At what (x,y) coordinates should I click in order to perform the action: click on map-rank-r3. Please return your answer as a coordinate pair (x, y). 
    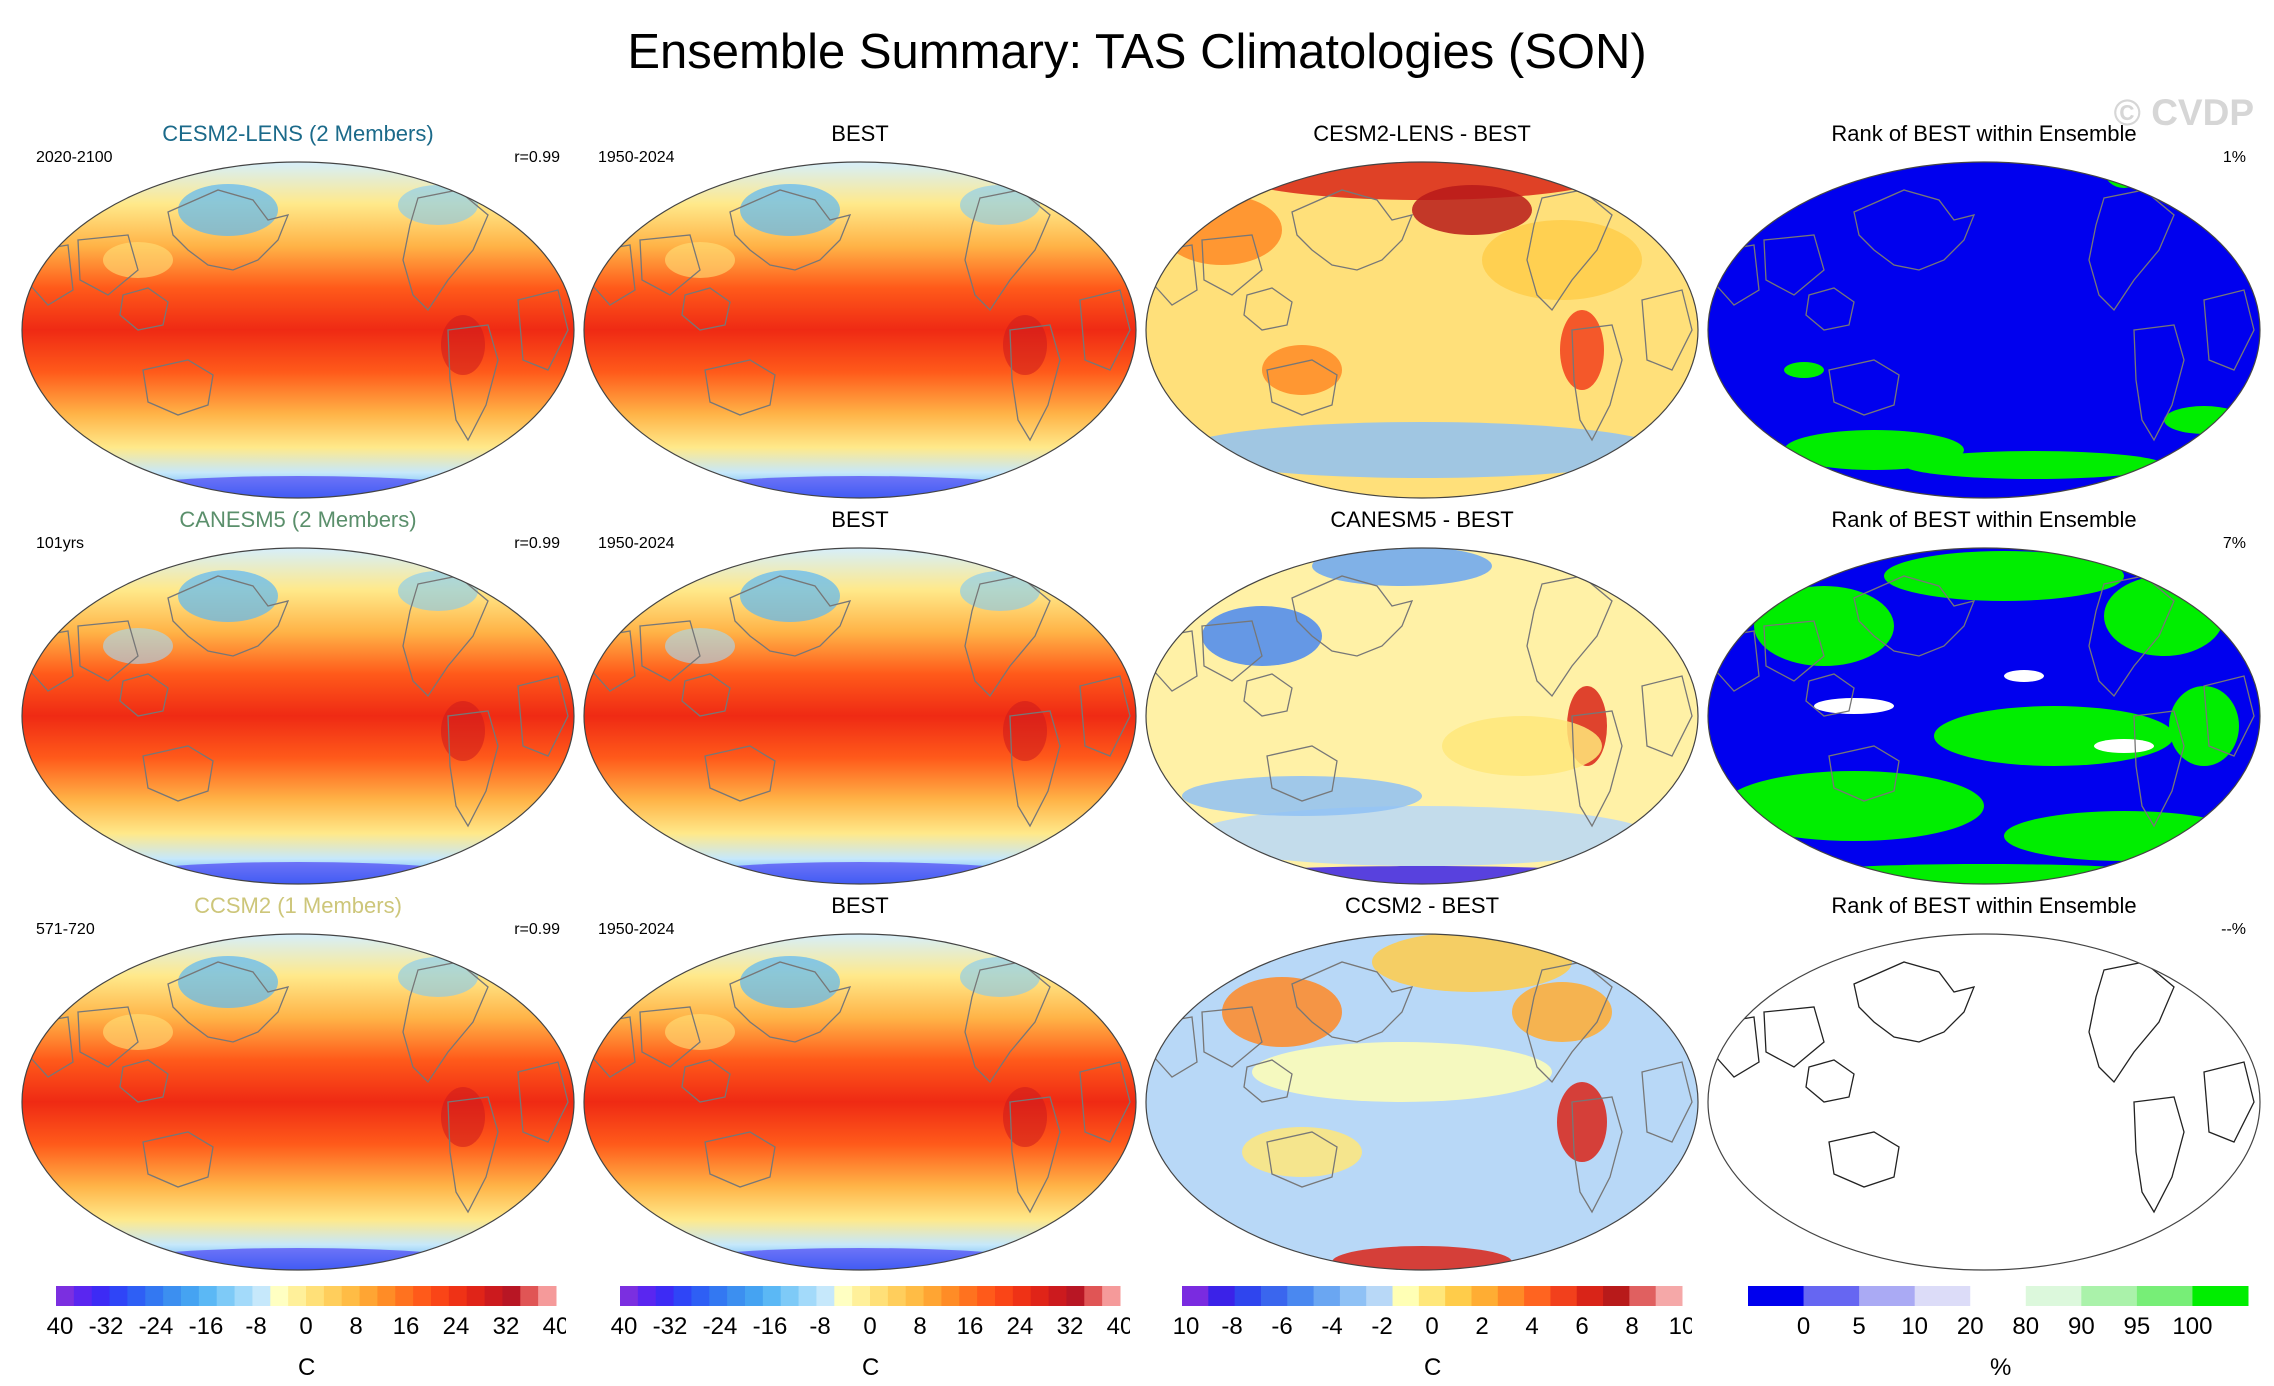
    Looking at the image, I should click on (1984, 1102).